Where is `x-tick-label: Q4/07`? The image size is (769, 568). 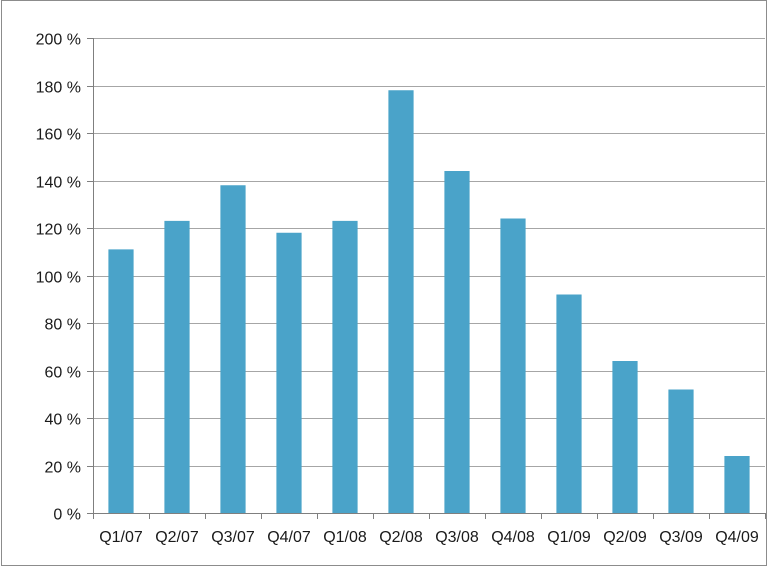
x-tick-label: Q4/07 is located at coordinates (289, 537).